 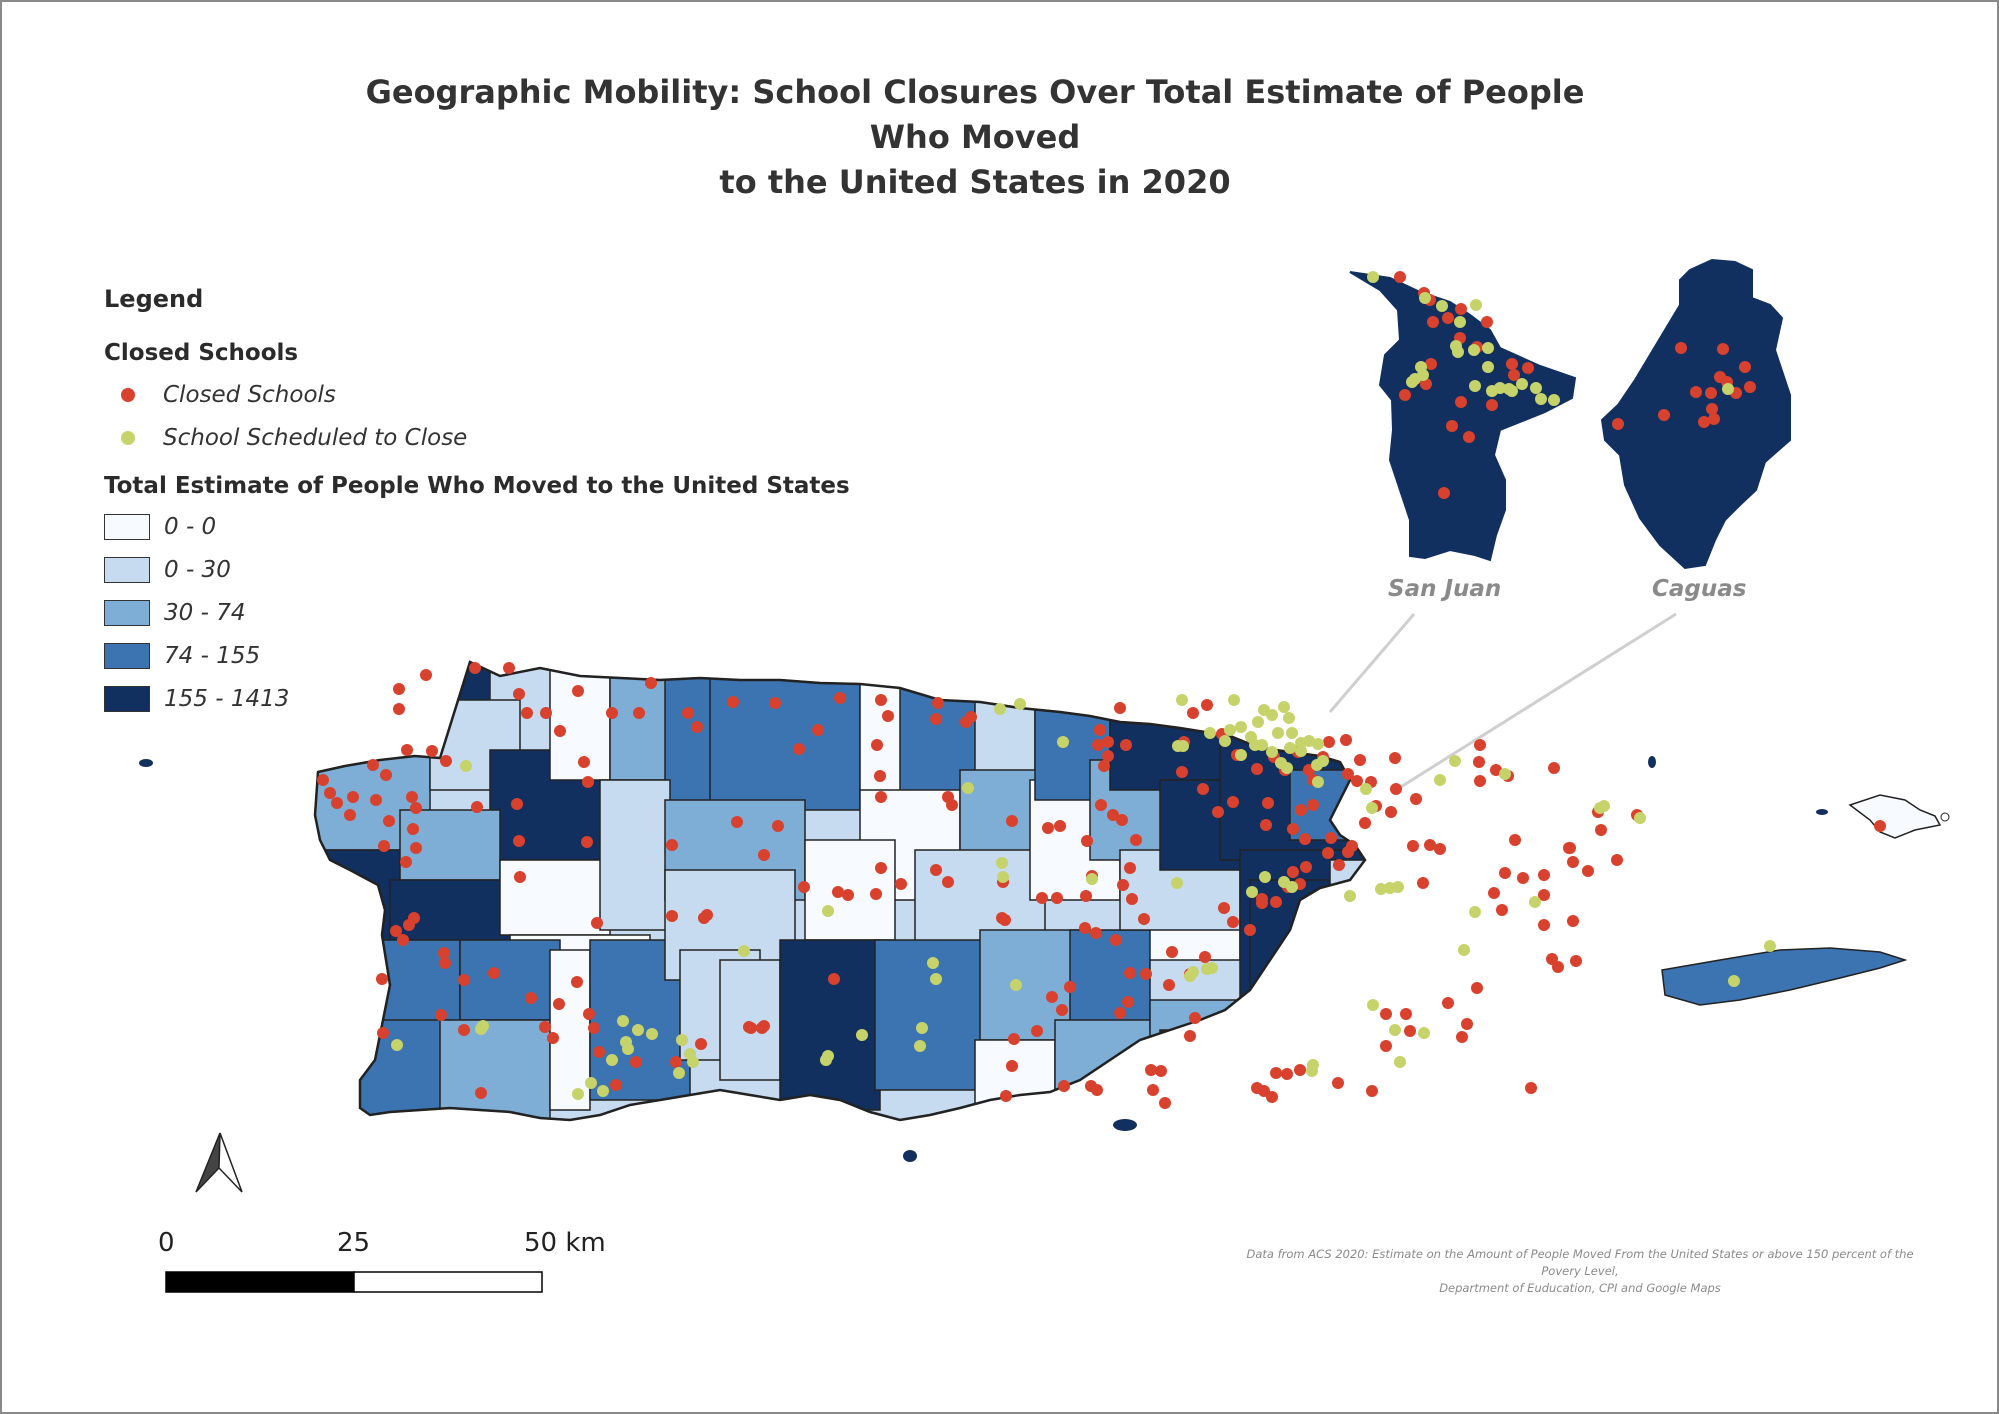 What do you see at coordinates (354, 1243) in the screenshot?
I see `scale-label-25: 25` at bounding box center [354, 1243].